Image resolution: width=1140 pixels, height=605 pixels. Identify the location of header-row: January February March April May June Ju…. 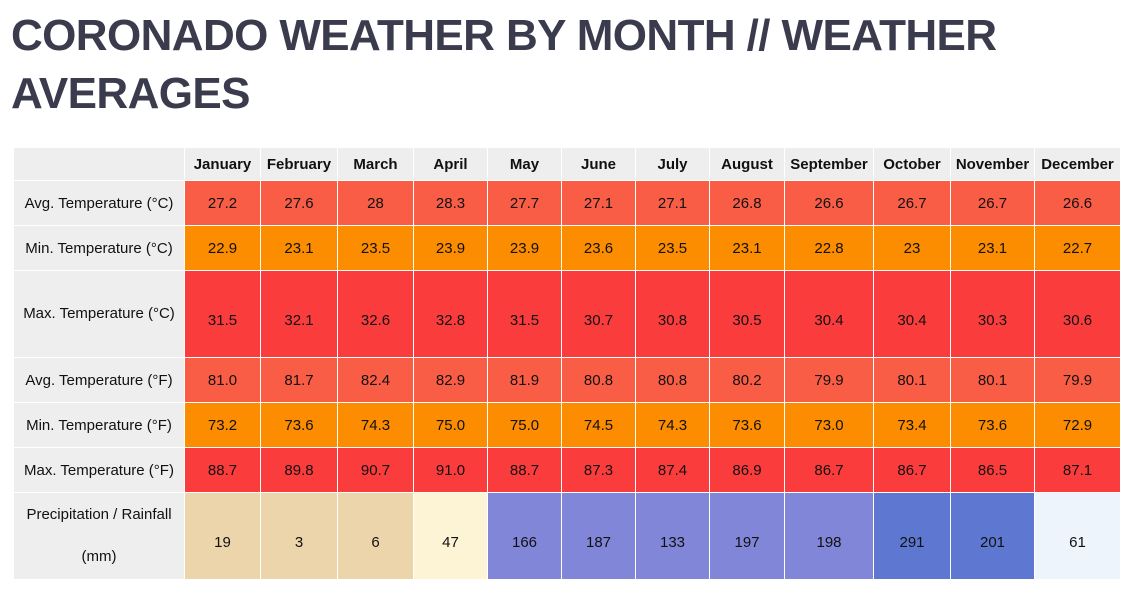
(567, 164).